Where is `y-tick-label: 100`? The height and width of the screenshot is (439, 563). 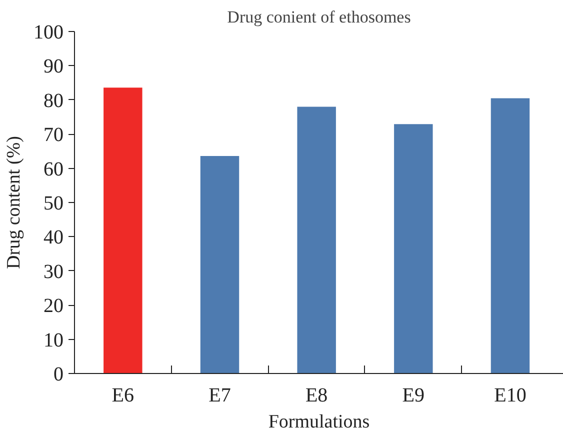 y-tick-label: 100 is located at coordinates (49, 33).